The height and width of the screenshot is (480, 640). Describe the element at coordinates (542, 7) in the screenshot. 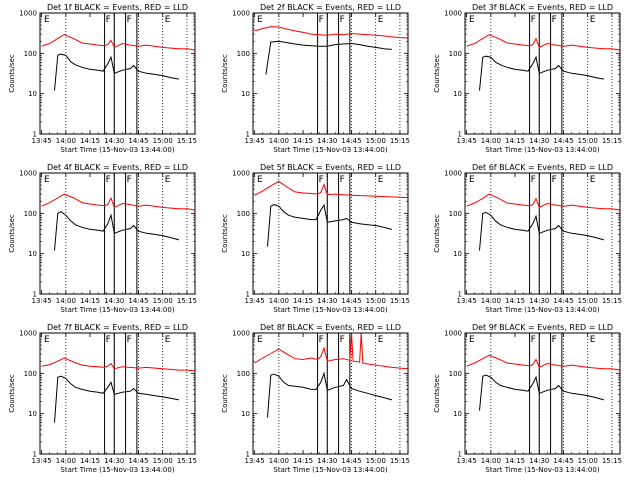

I see `panel-title: Det 3f BLACK = Events, RED = LLD` at that location.